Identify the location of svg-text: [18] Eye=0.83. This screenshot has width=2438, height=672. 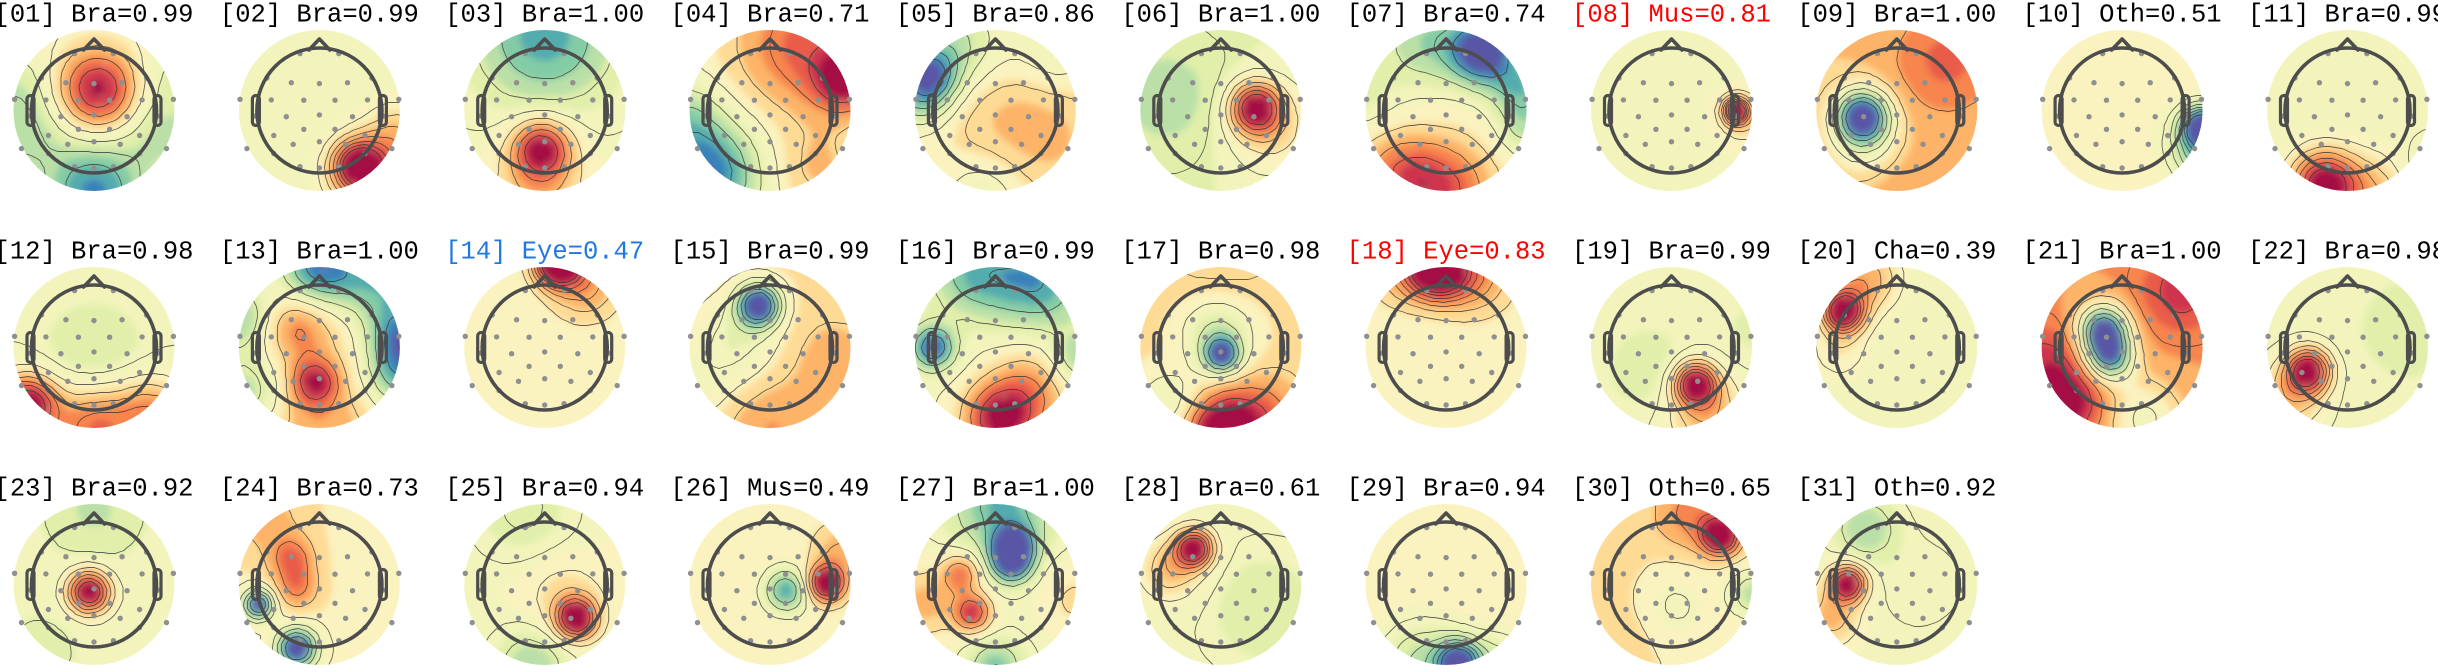
(1446, 252).